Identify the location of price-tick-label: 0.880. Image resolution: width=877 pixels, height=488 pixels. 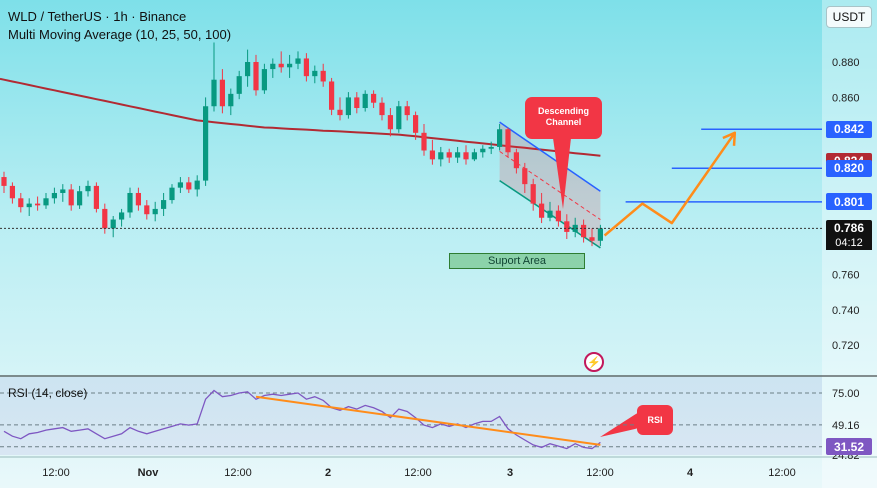
(846, 63).